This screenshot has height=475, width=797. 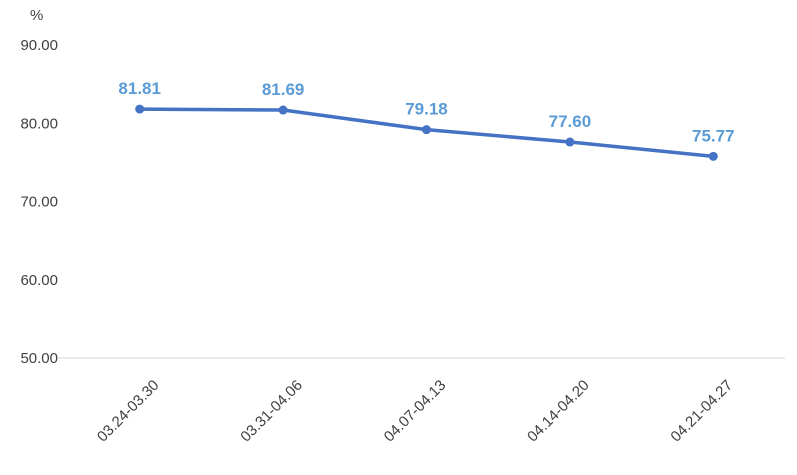 I want to click on y-axis-unit-label: %, so click(x=36, y=15).